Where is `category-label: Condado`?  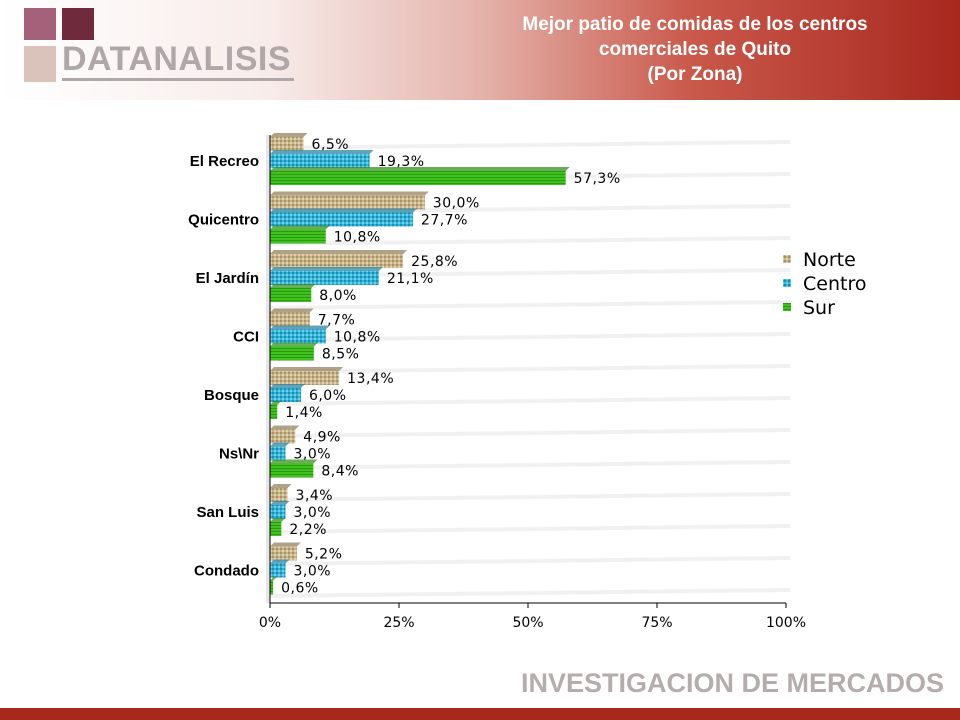
category-label: Condado is located at coordinates (226, 571).